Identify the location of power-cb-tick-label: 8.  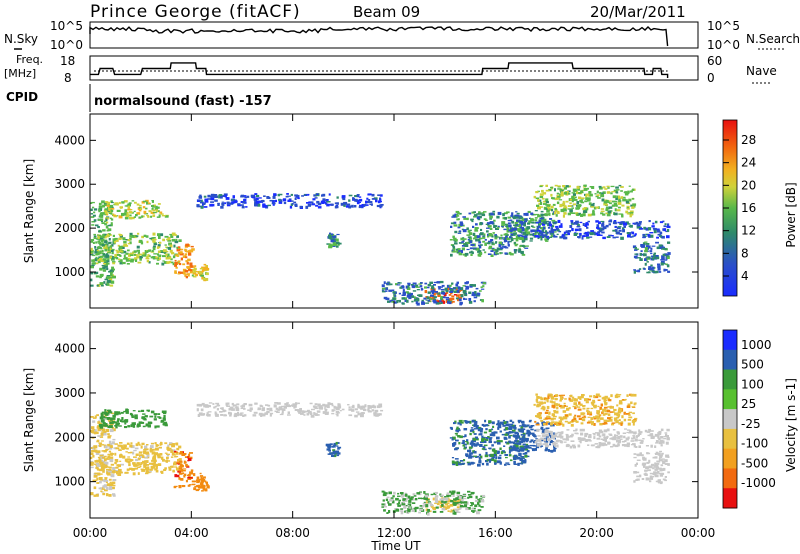
(745, 253).